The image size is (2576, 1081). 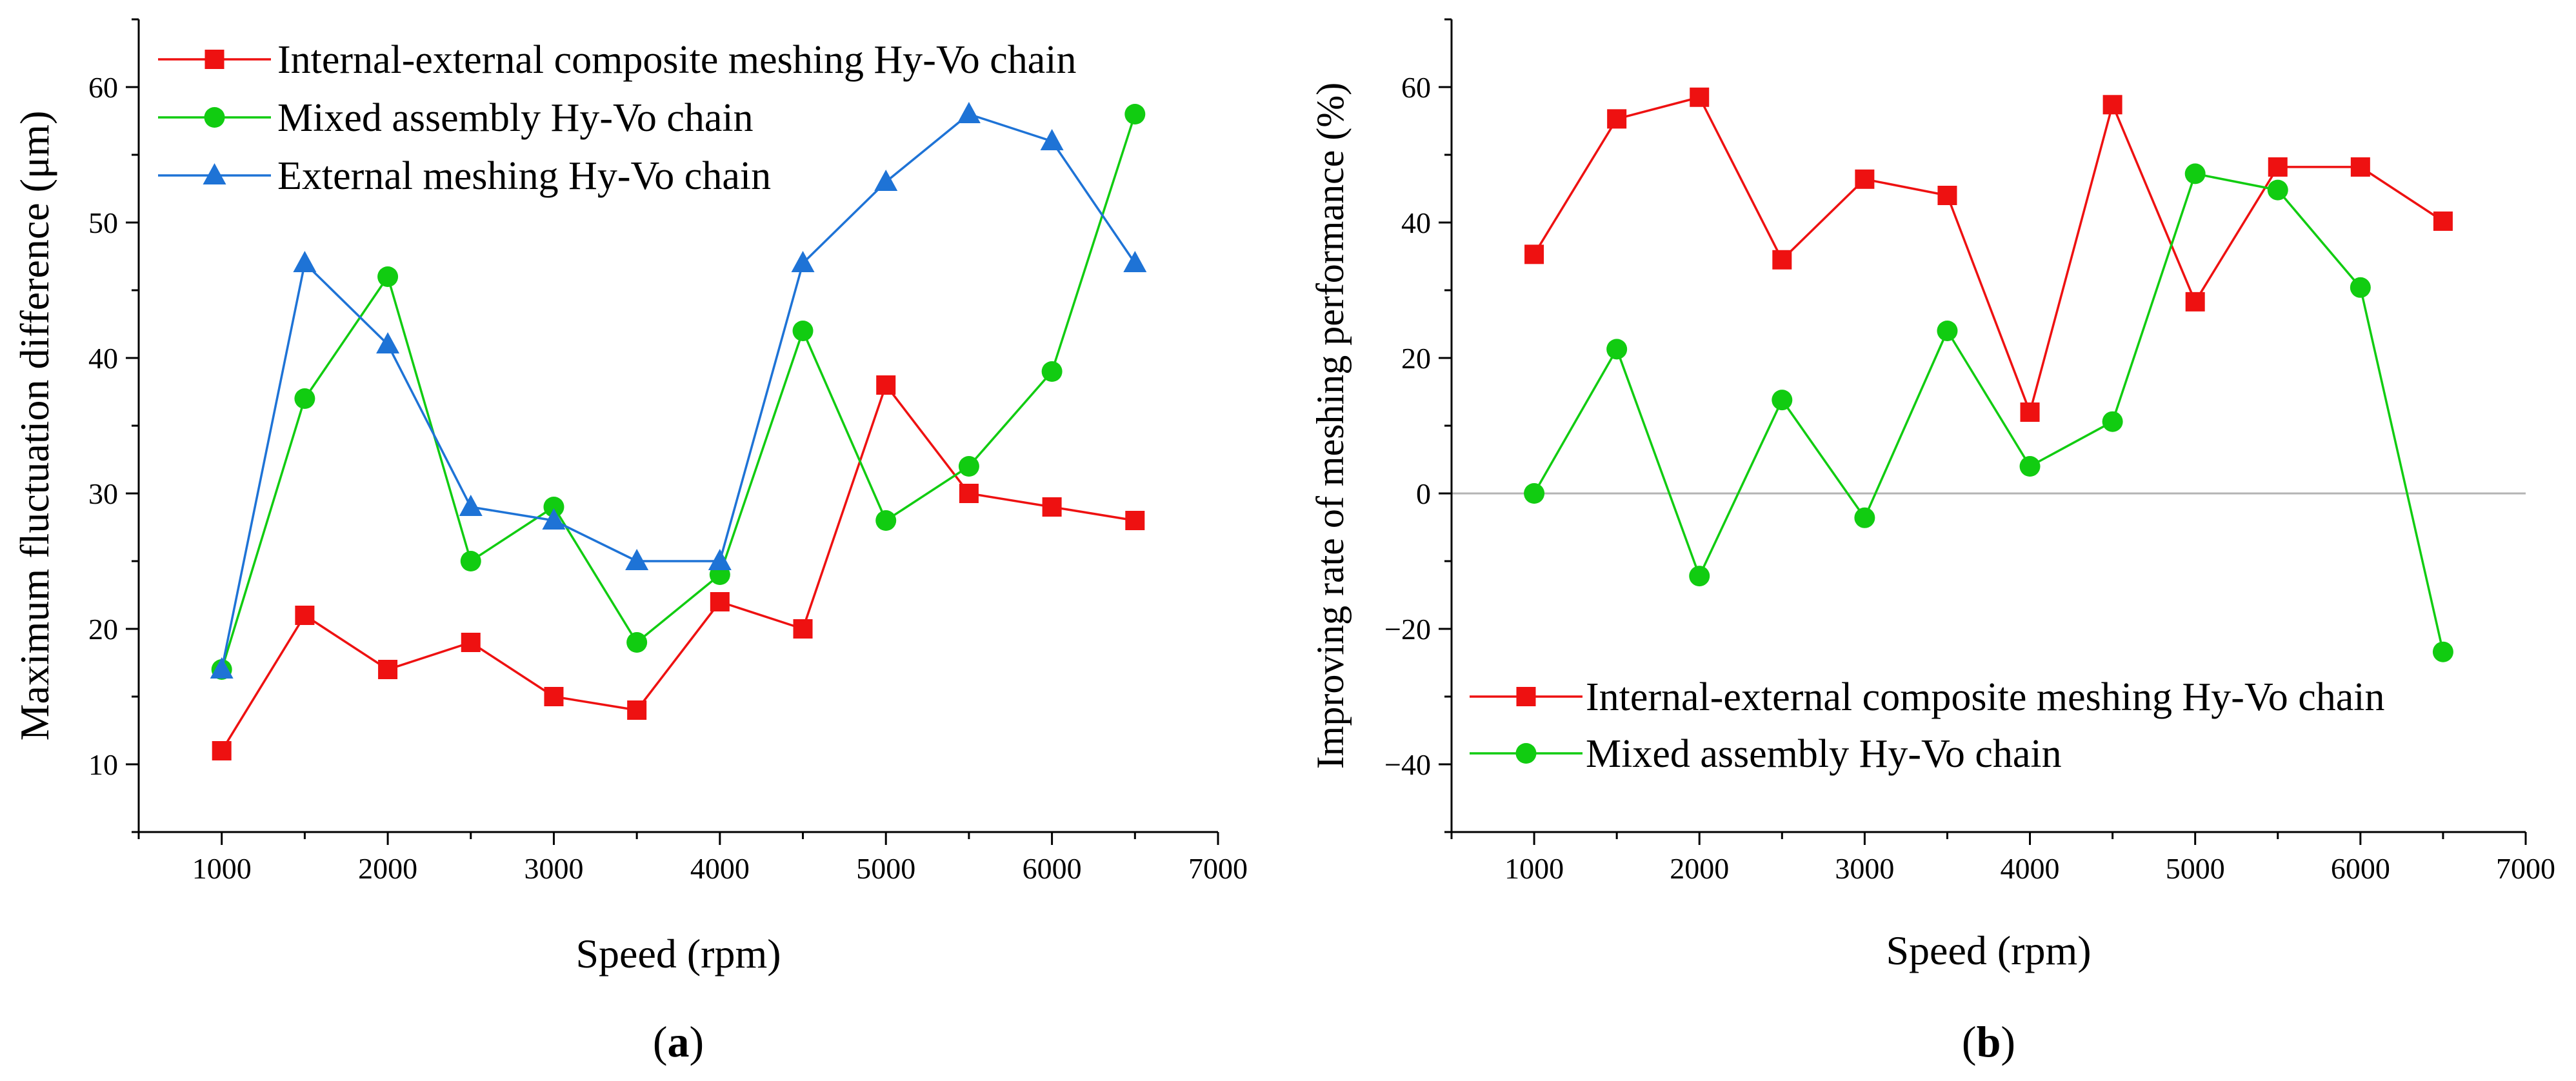 I want to click on legend-item: External meshing Hy-Vo chain, so click(x=464, y=176).